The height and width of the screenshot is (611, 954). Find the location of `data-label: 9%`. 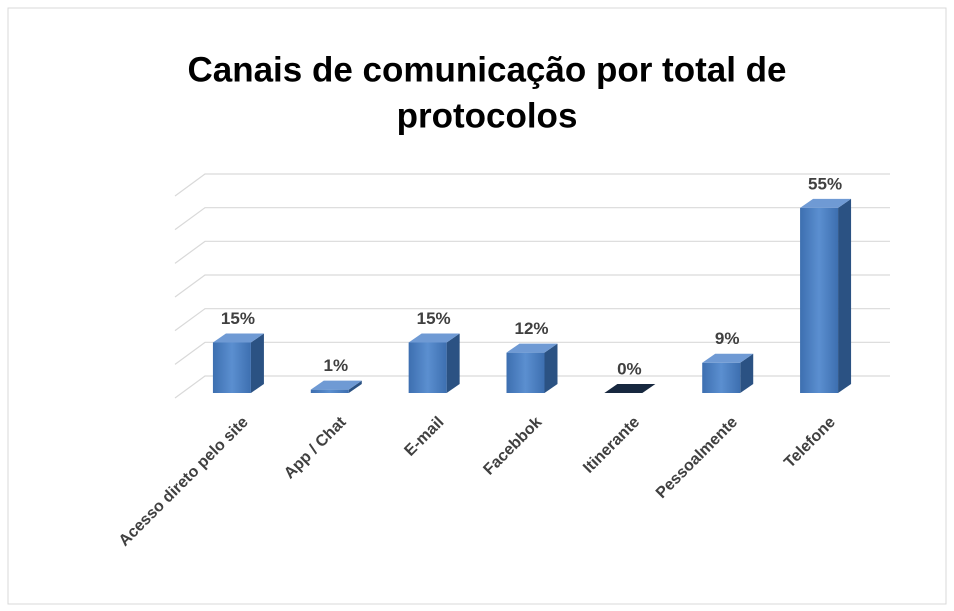

data-label: 9% is located at coordinates (727, 338).